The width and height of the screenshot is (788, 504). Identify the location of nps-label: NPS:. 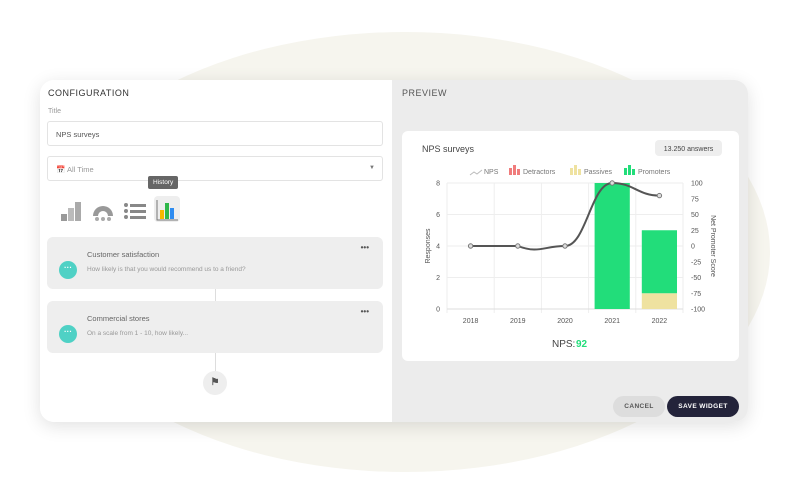
(563, 344).